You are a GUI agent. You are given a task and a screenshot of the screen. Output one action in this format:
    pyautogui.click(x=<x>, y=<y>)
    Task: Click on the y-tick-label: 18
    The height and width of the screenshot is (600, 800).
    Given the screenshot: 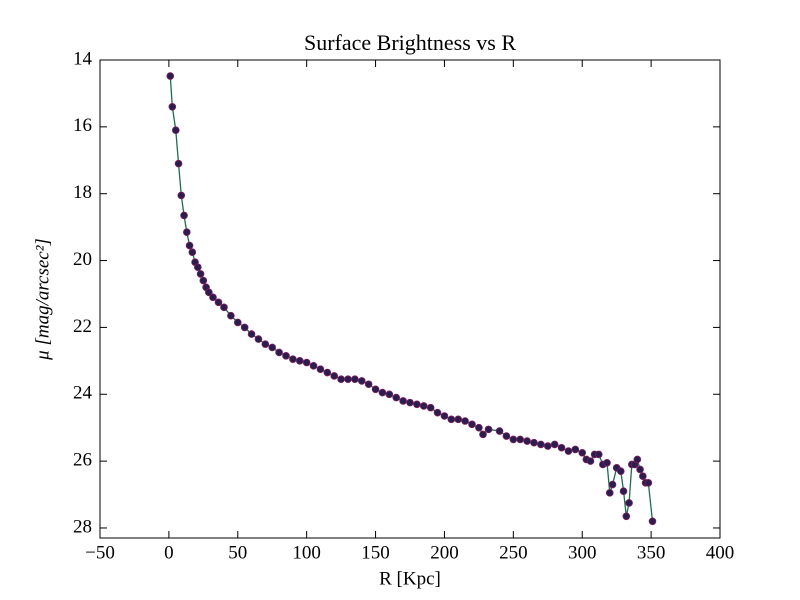 What is the action you would take?
    pyautogui.click(x=82, y=192)
    